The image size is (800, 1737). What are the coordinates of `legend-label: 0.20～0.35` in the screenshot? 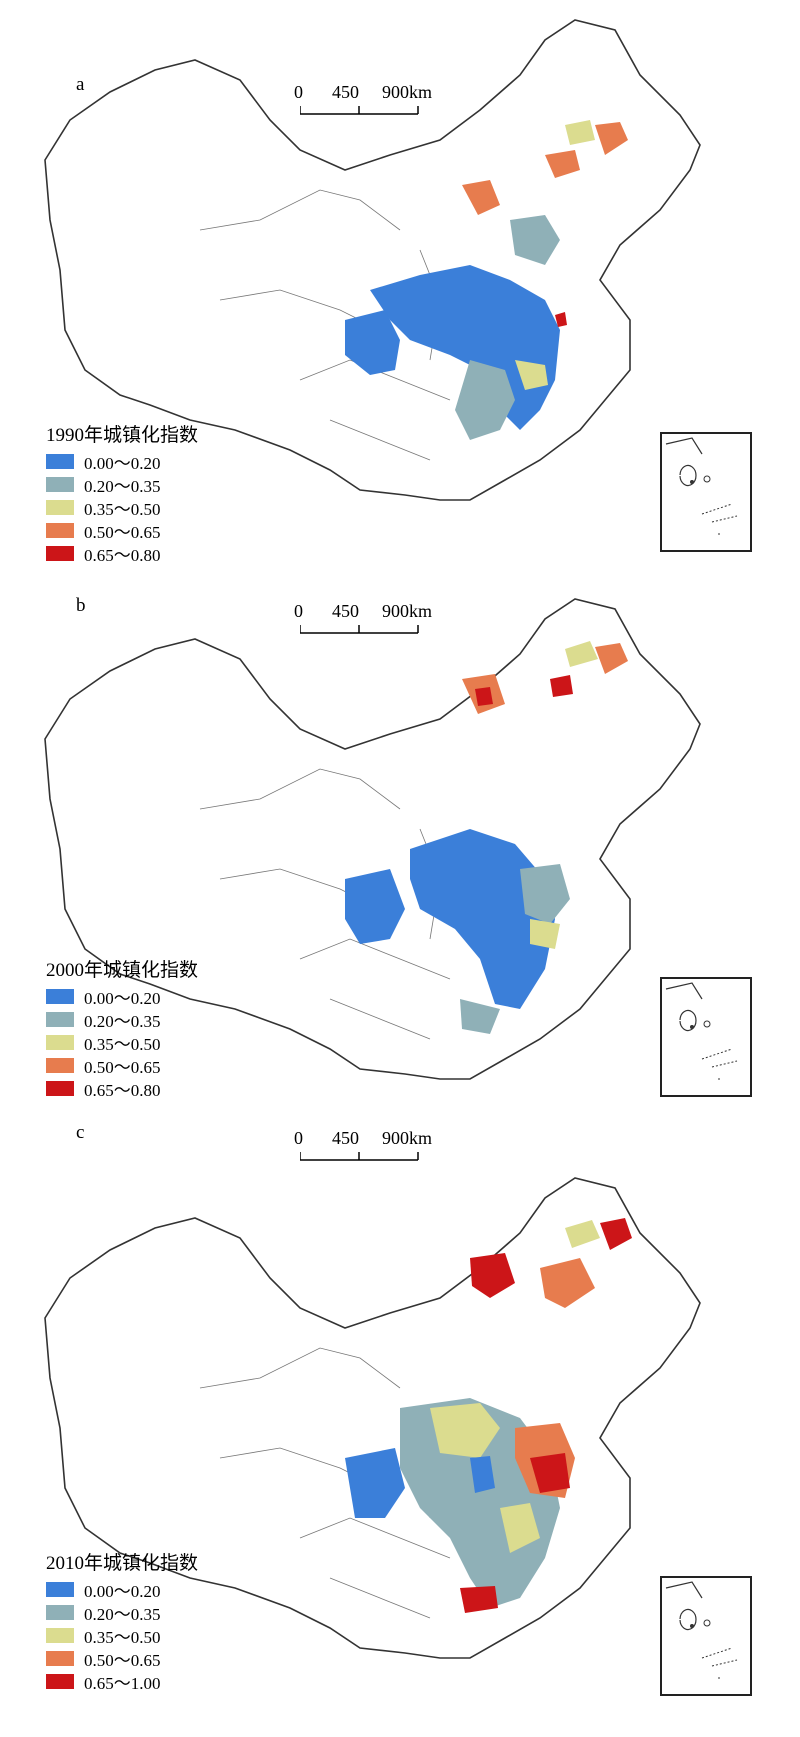 It's located at (122, 1614).